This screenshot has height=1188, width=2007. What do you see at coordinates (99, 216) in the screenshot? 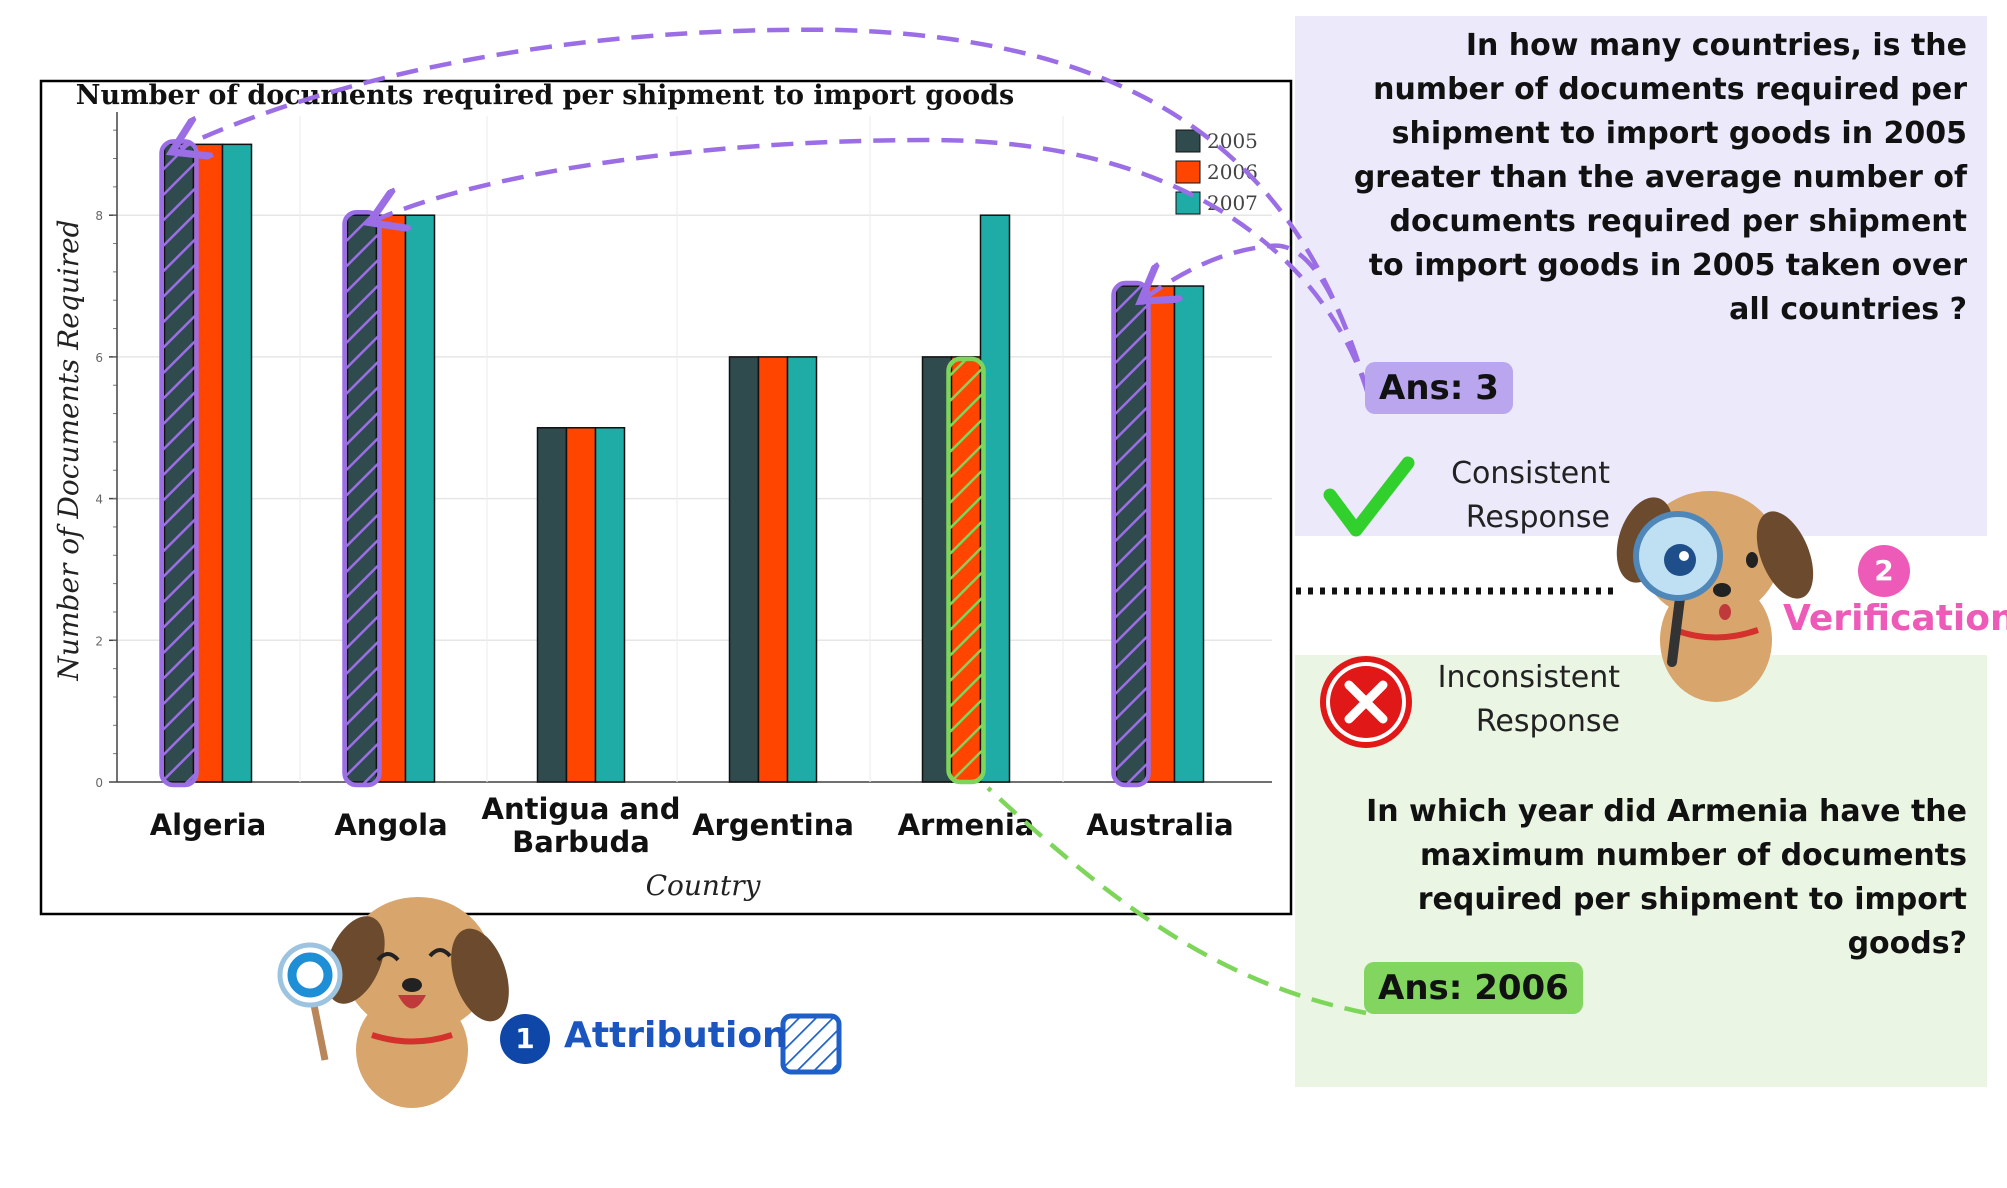
I see `y-tick-label: 8` at bounding box center [99, 216].